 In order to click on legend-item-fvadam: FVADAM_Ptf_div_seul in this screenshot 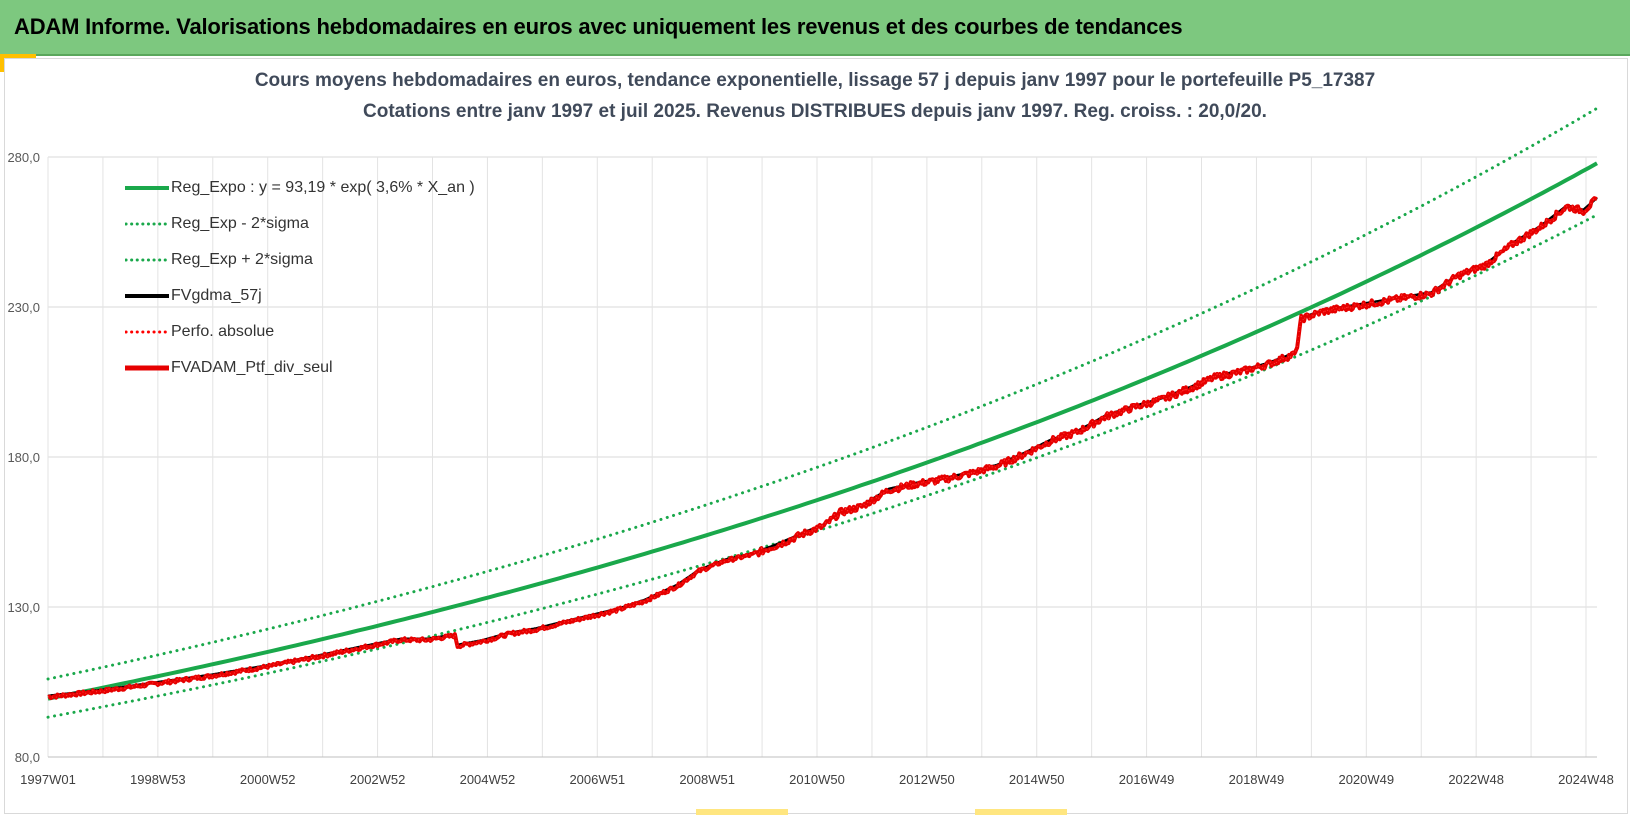, I will do `click(300, 368)`.